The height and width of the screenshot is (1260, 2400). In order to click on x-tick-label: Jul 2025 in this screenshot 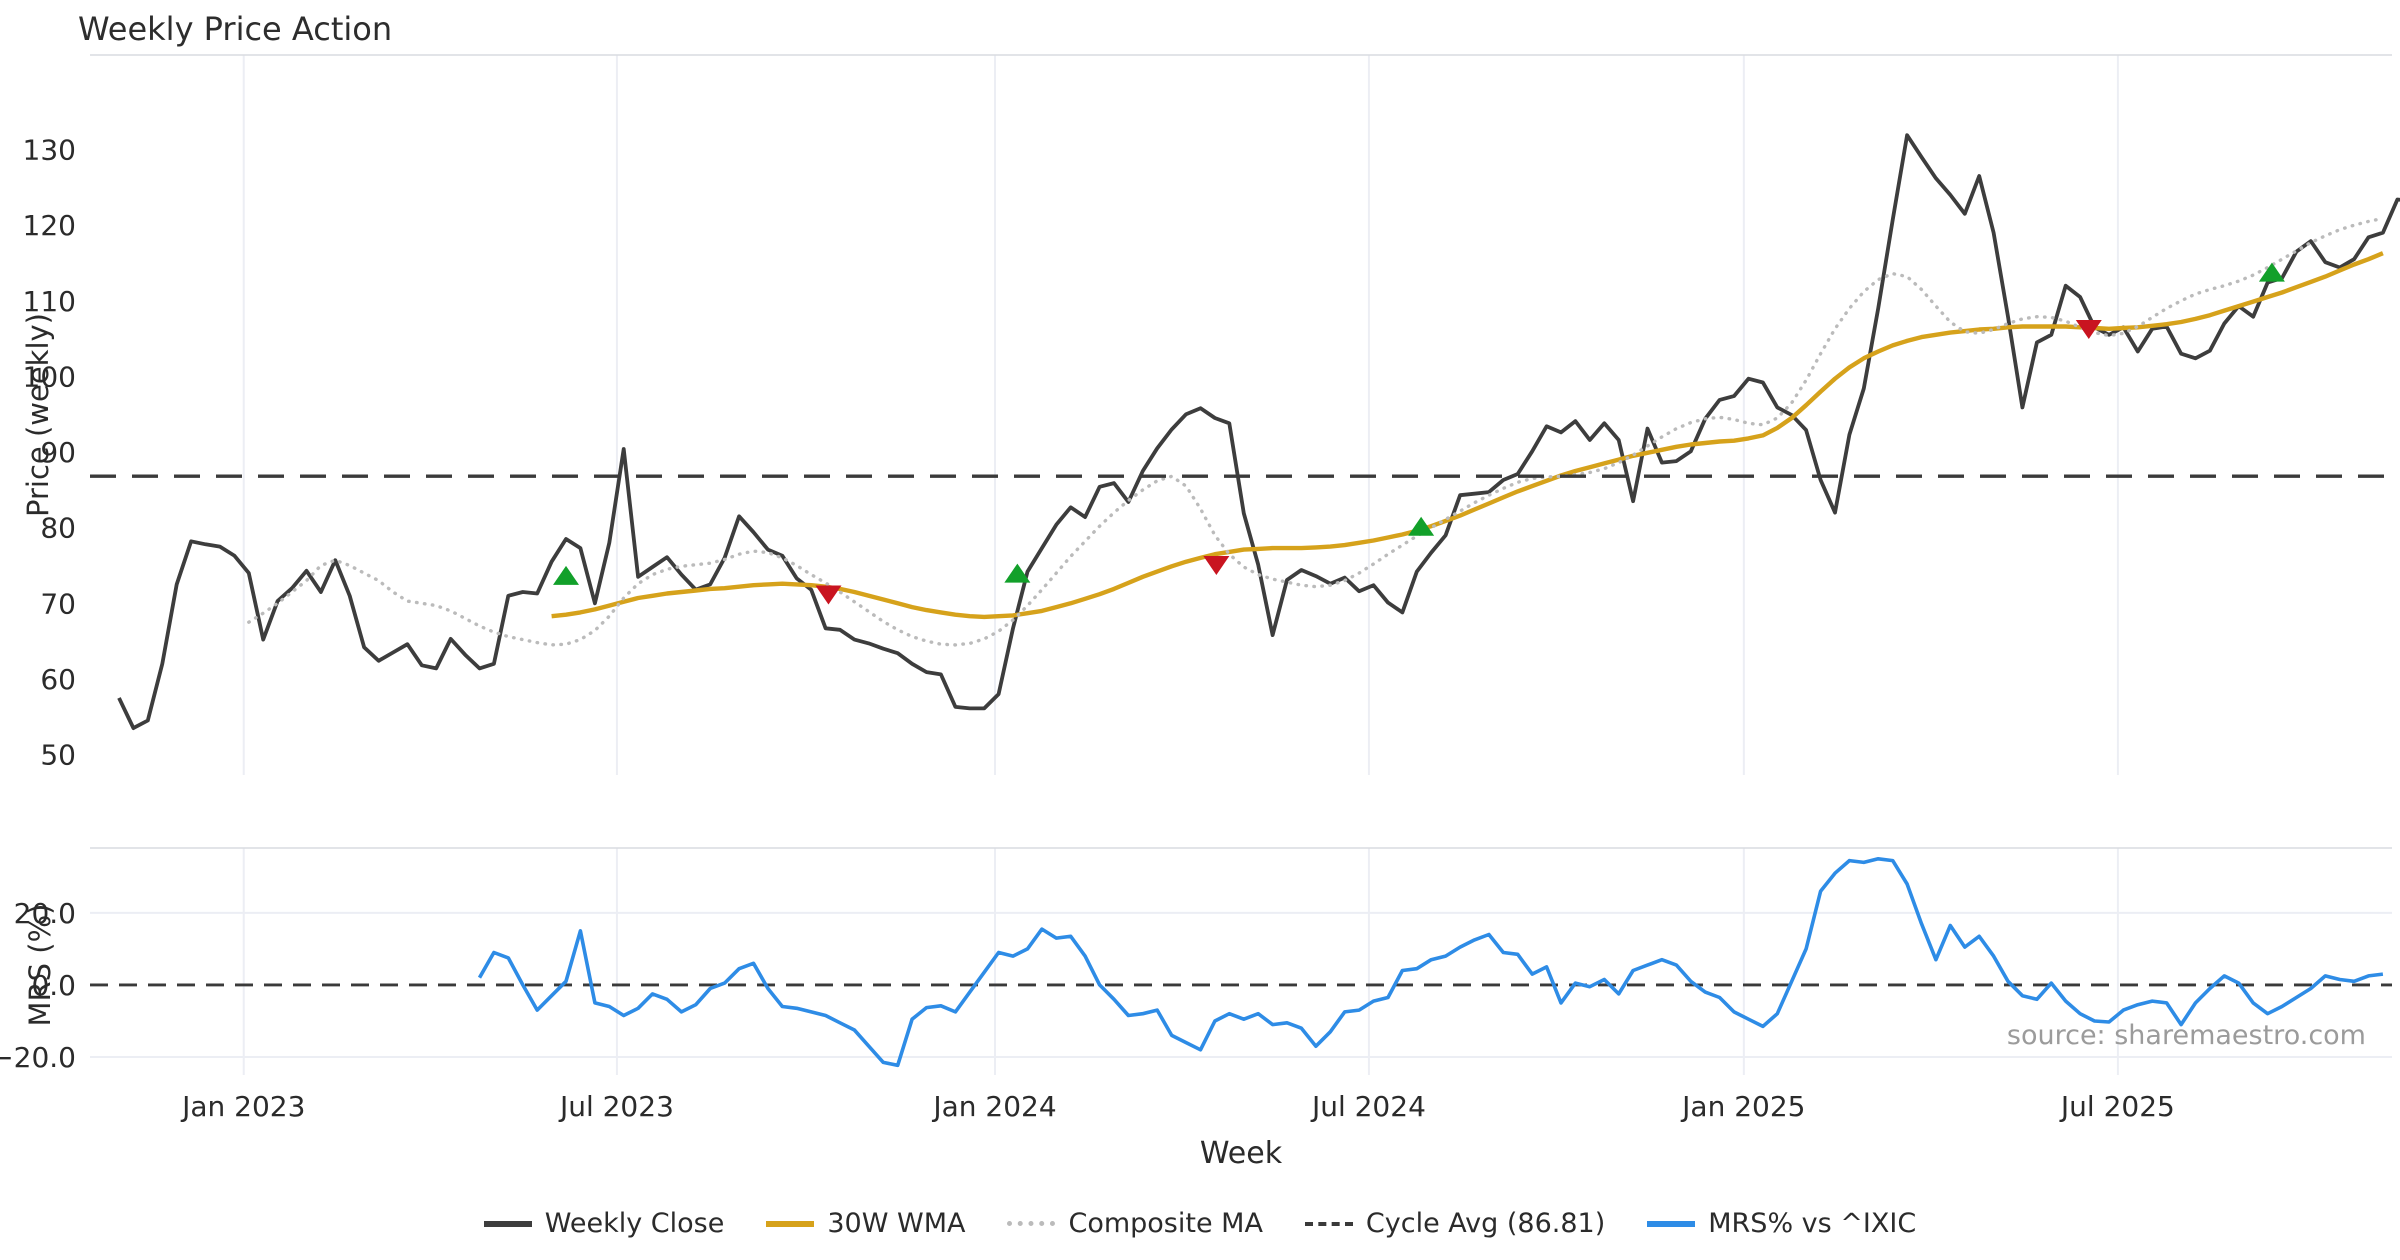, I will do `click(2117, 1106)`.